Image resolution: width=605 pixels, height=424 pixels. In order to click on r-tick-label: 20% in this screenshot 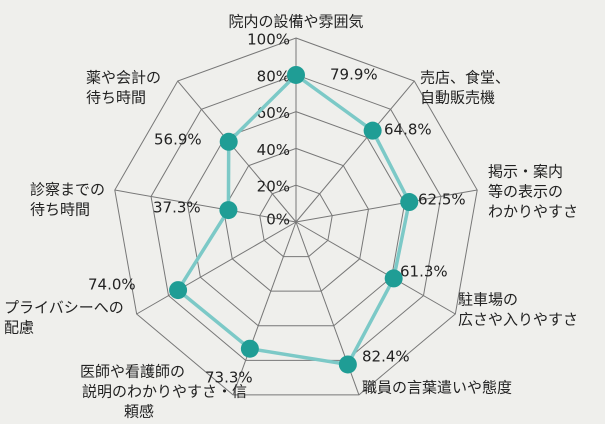, I will do `click(273, 187)`.